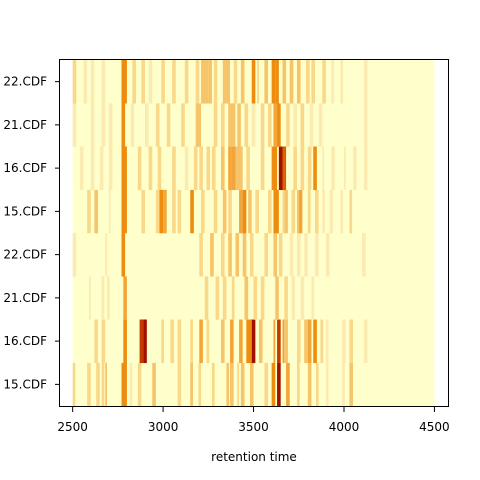 Image resolution: width=480 pixels, height=480 pixels. What do you see at coordinates (253, 427) in the screenshot?
I see `x-tick-label: 3500` at bounding box center [253, 427].